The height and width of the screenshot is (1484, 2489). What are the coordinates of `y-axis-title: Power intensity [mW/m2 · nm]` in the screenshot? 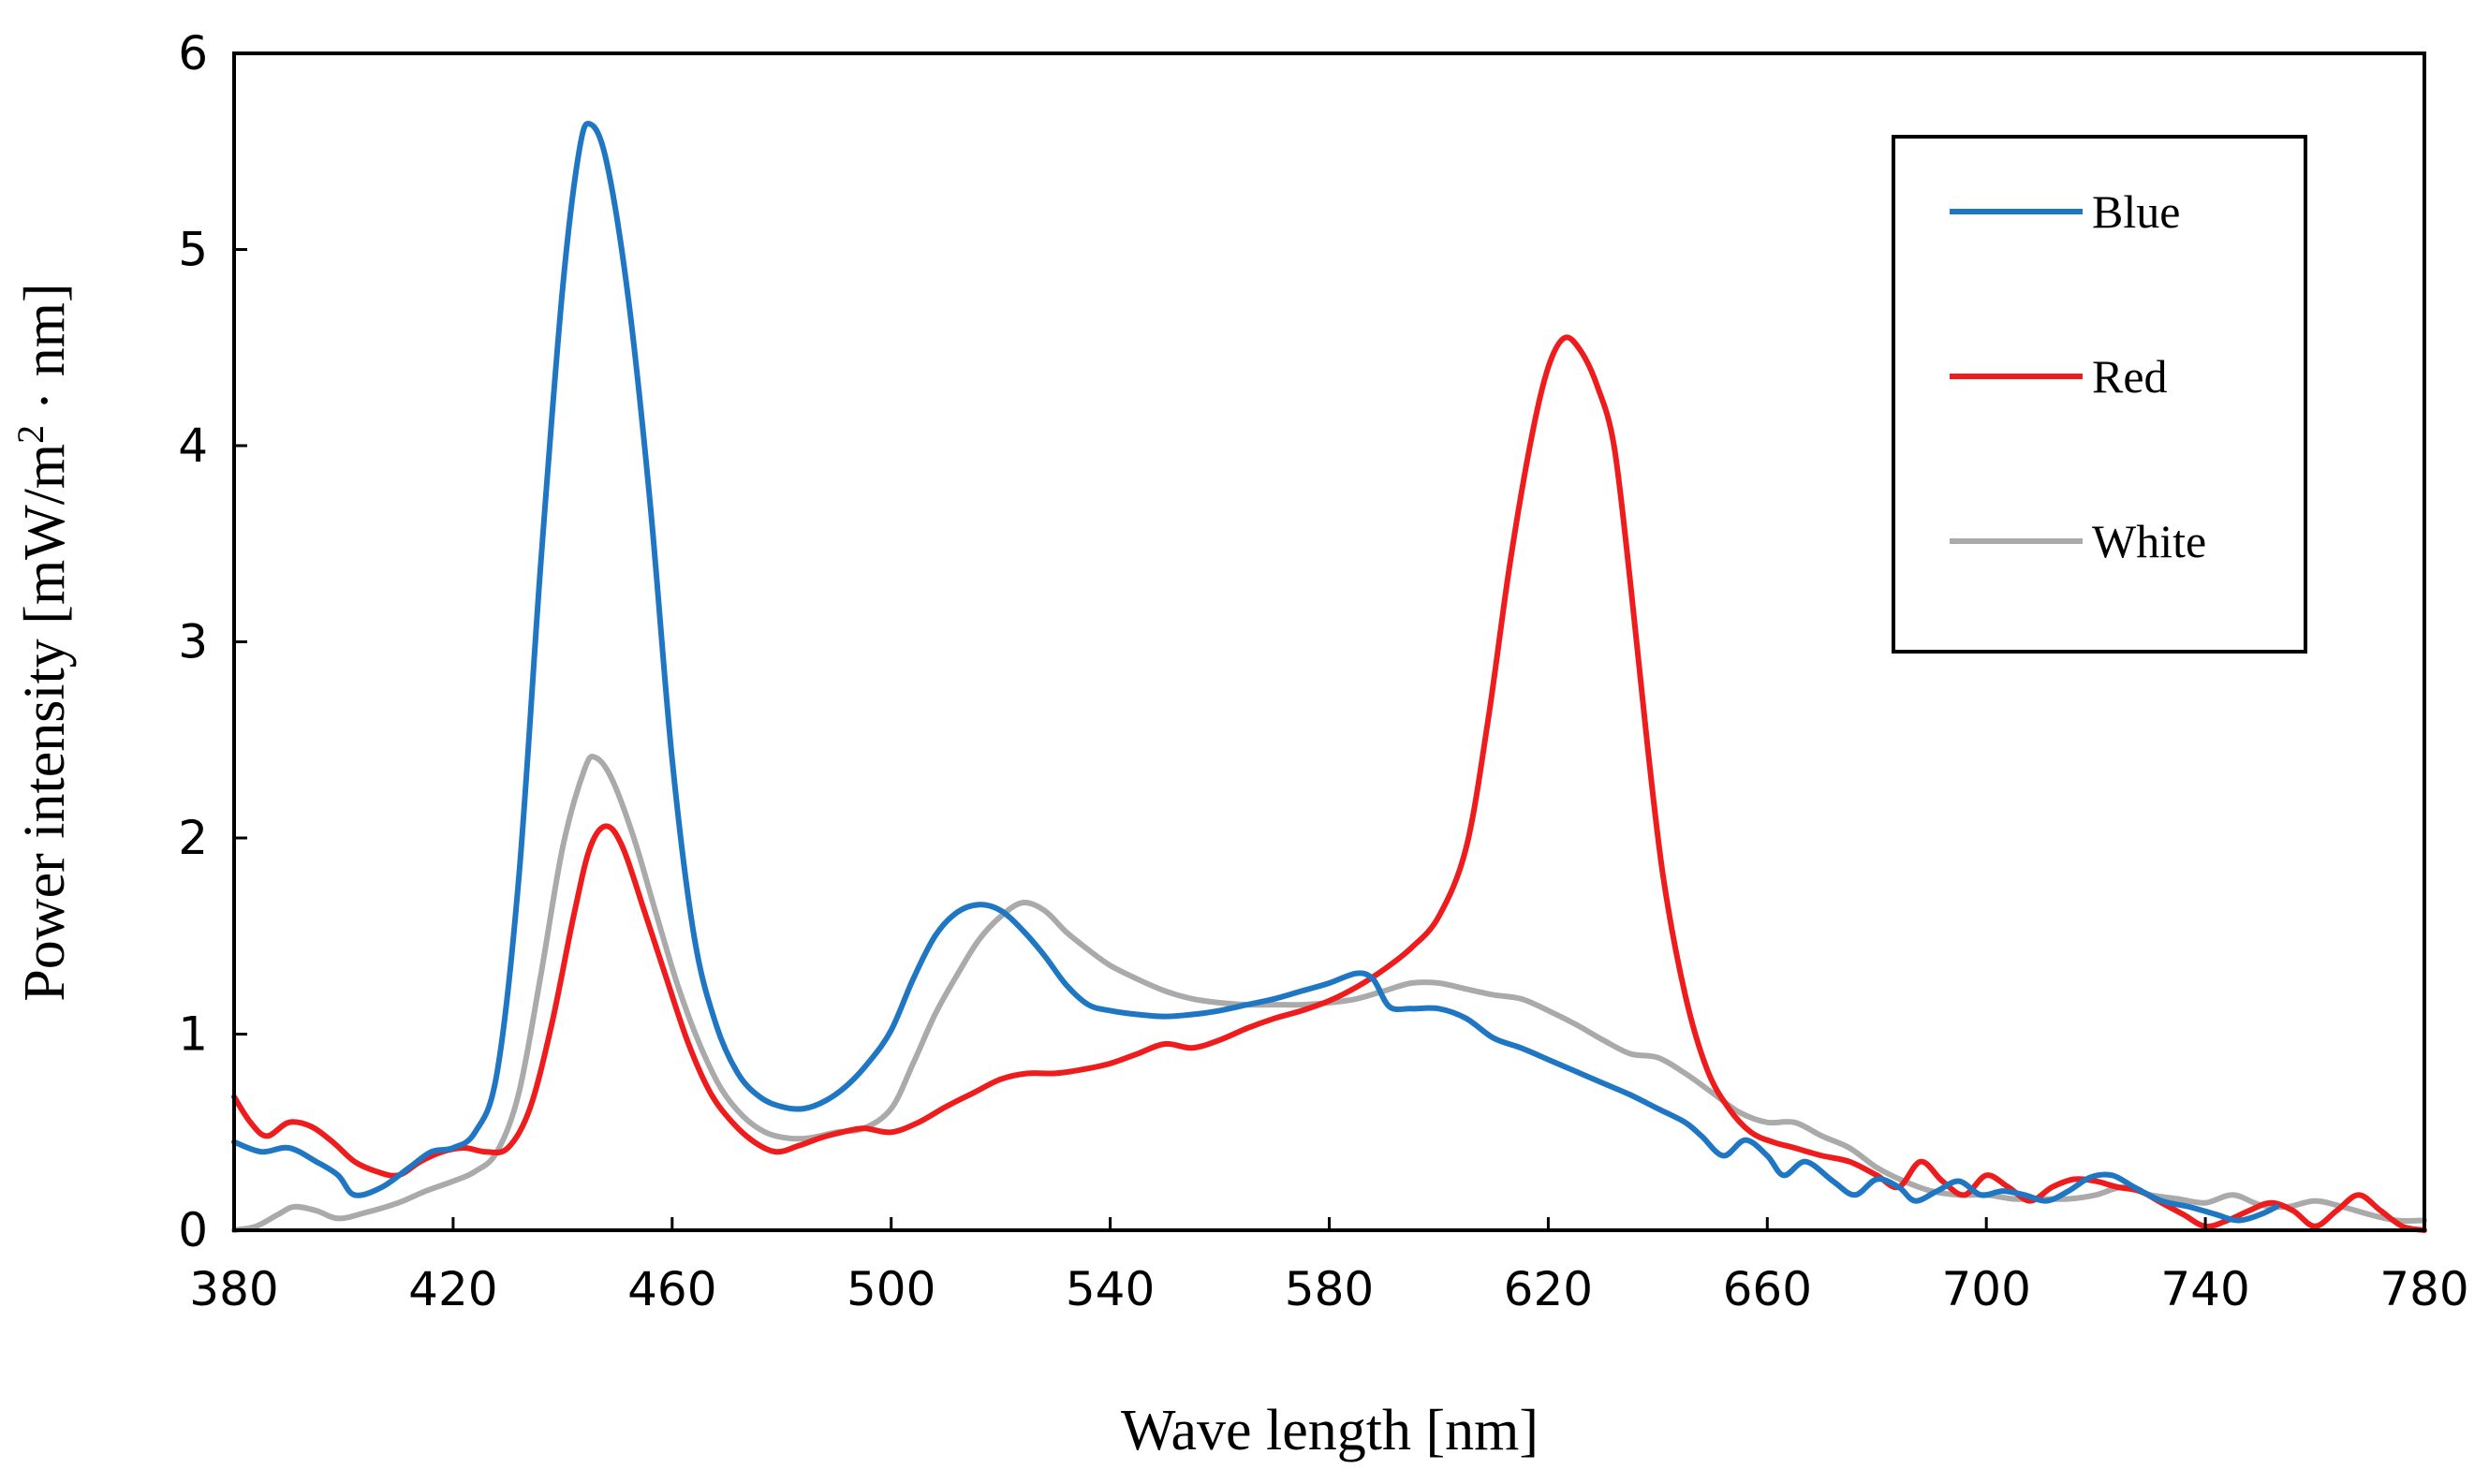 It's located at (43, 642).